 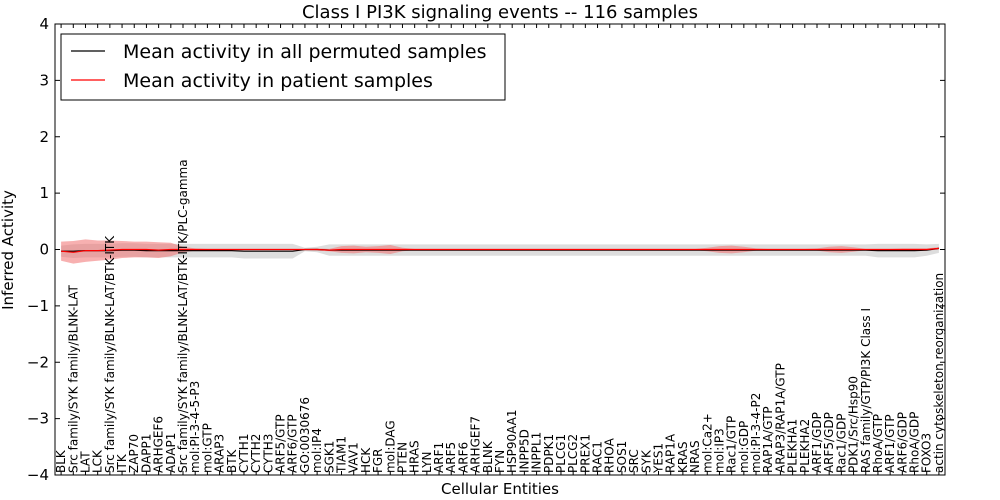 What do you see at coordinates (695, 456) in the screenshot?
I see `x-tick-label: NRAS` at bounding box center [695, 456].